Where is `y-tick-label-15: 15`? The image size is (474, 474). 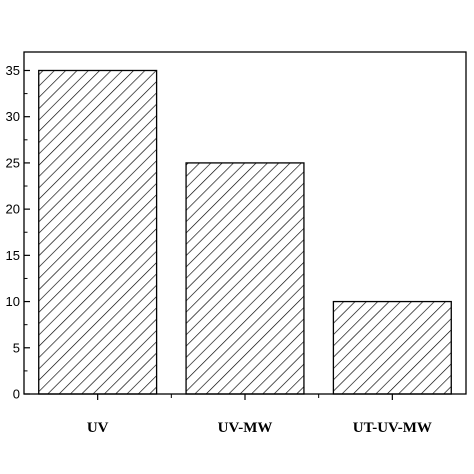 y-tick-label-15: 15 is located at coordinates (13, 255).